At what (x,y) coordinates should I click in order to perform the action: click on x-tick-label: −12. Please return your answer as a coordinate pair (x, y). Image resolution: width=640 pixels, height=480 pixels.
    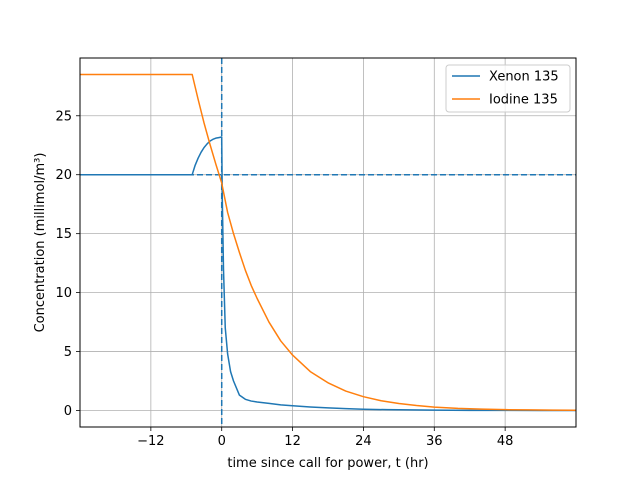
    Looking at the image, I should click on (150, 441).